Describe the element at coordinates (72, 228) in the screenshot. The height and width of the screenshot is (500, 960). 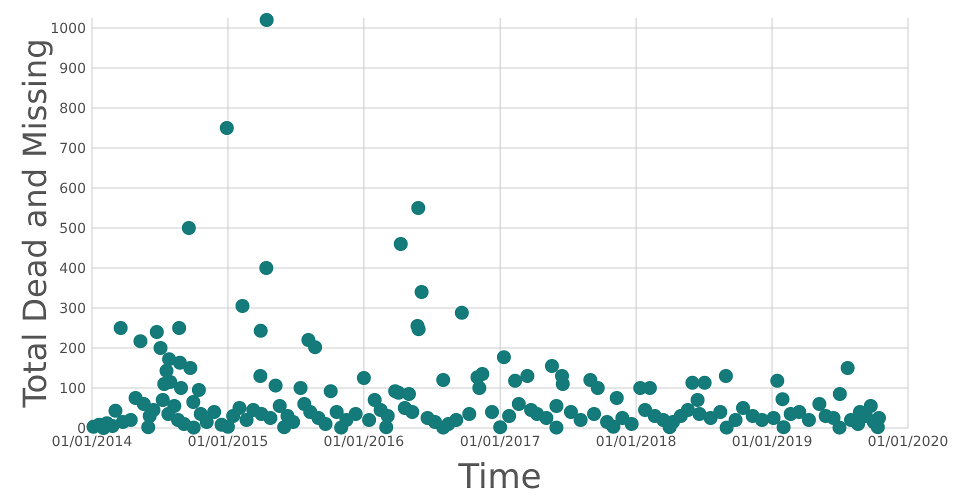
I see `y-tick-label: 500` at that location.